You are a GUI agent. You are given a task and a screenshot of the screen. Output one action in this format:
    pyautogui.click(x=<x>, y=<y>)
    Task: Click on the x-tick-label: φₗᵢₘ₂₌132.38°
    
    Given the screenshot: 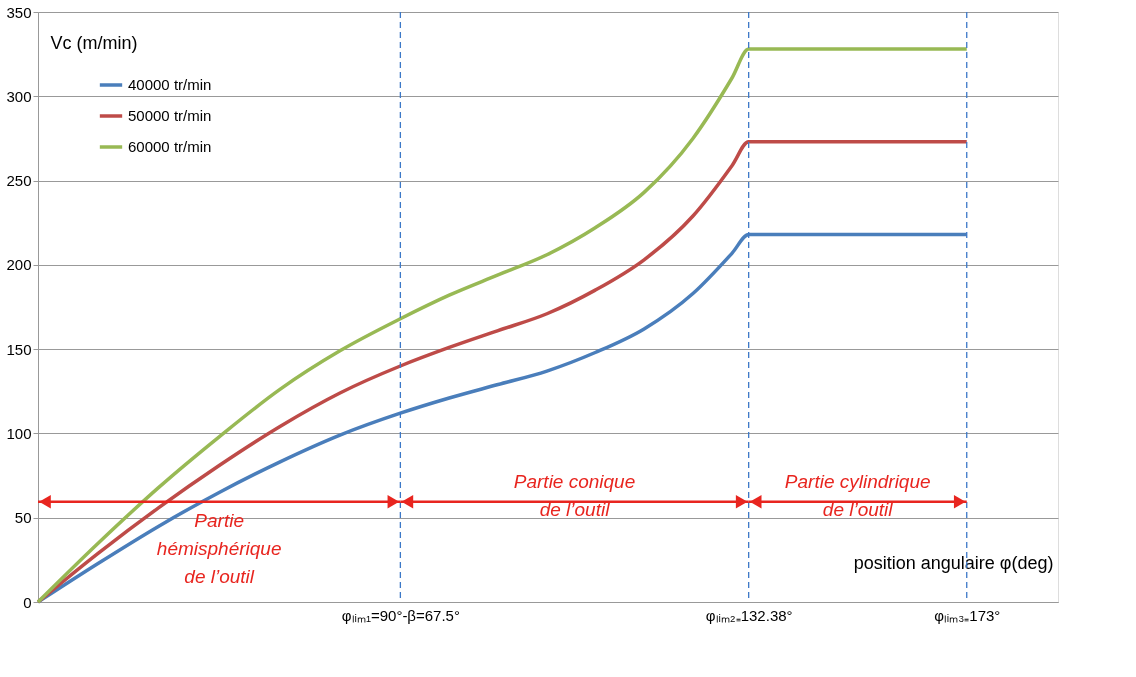 What is the action you would take?
    pyautogui.click(x=749, y=615)
    